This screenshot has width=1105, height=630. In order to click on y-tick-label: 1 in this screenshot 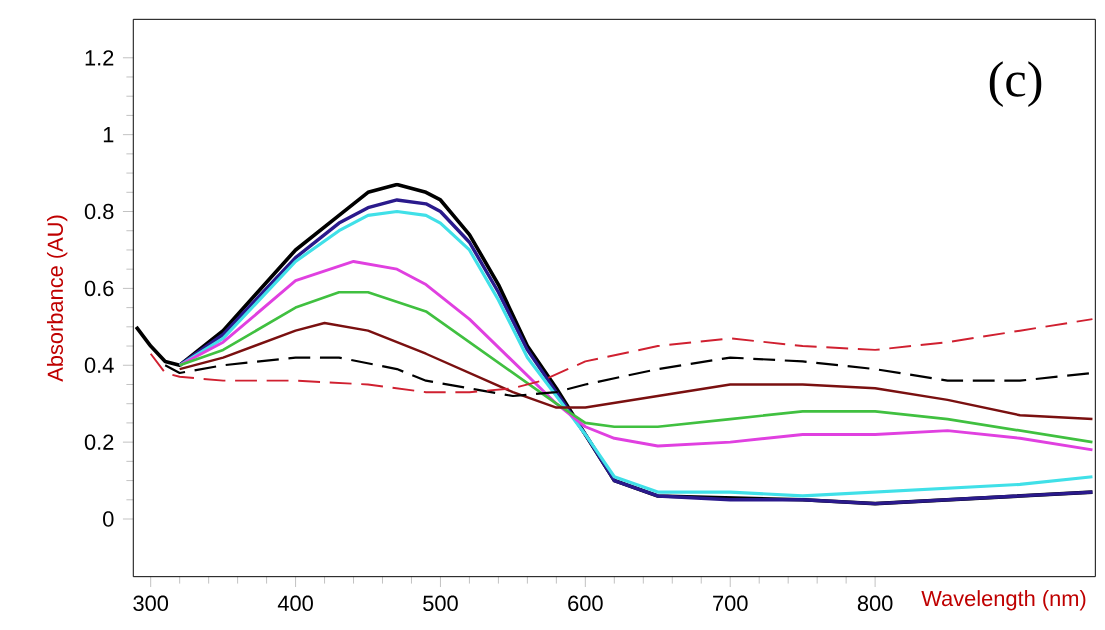, I will do `click(108, 135)`.